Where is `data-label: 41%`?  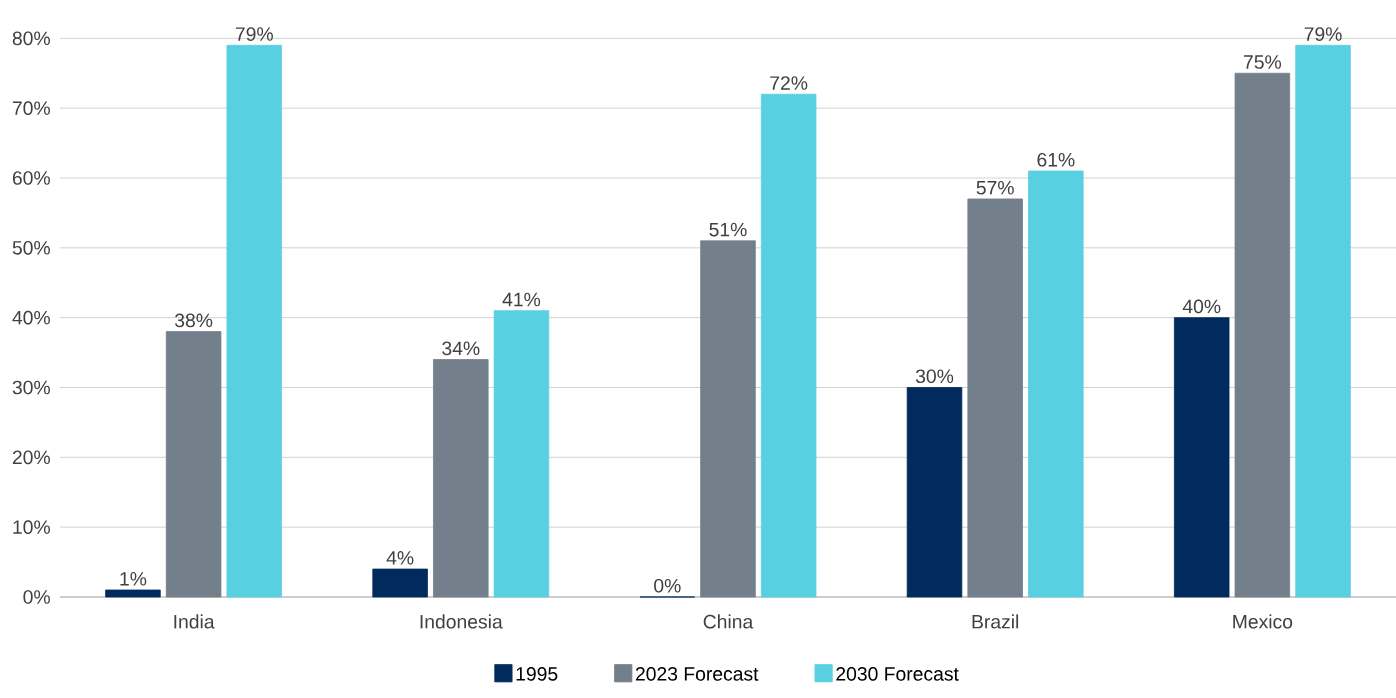 data-label: 41% is located at coordinates (521, 299).